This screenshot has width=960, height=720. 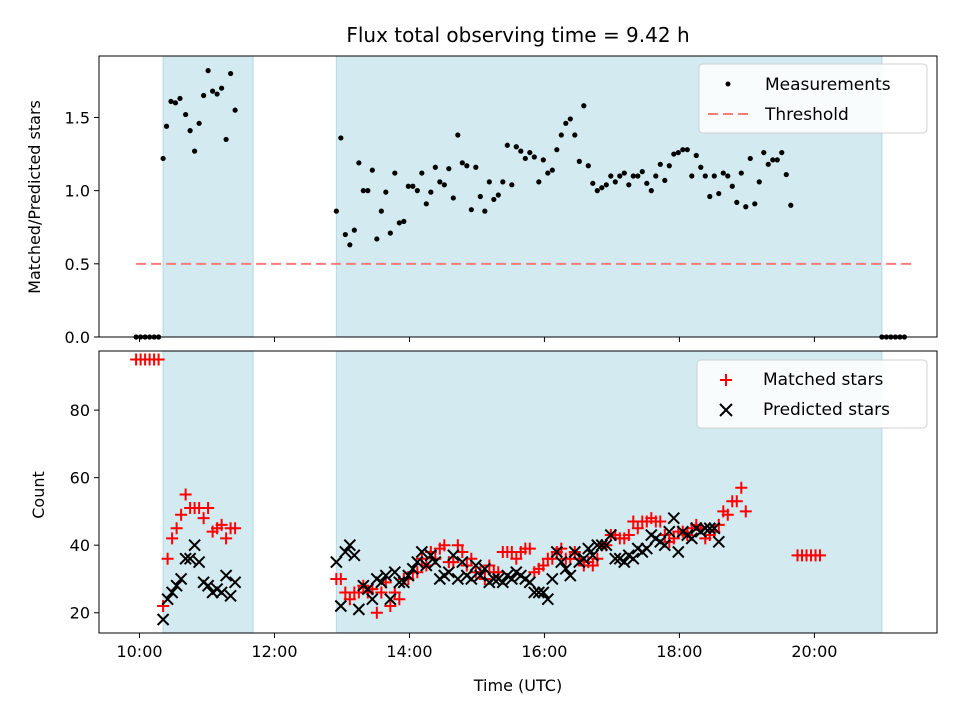 I want to click on bottom-legend-box, so click(x=812, y=394).